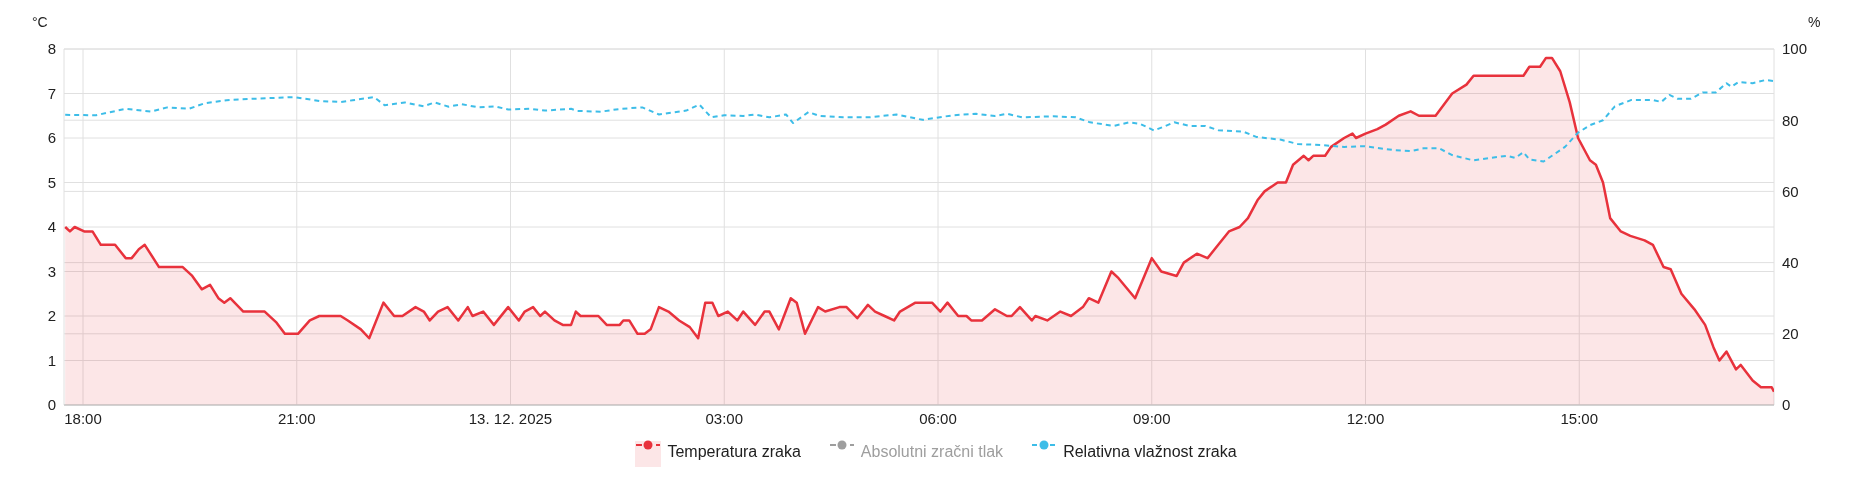  What do you see at coordinates (51, 138) in the screenshot?
I see `y-tick-label: 6` at bounding box center [51, 138].